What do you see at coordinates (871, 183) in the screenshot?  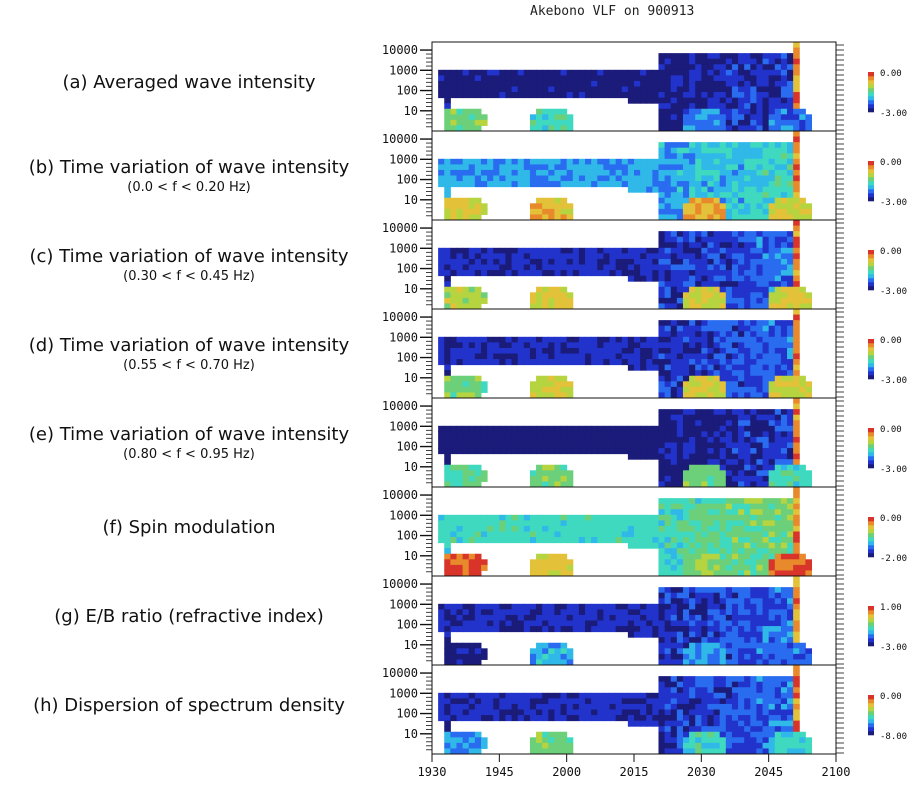 I see `colorbar-swatch` at bounding box center [871, 183].